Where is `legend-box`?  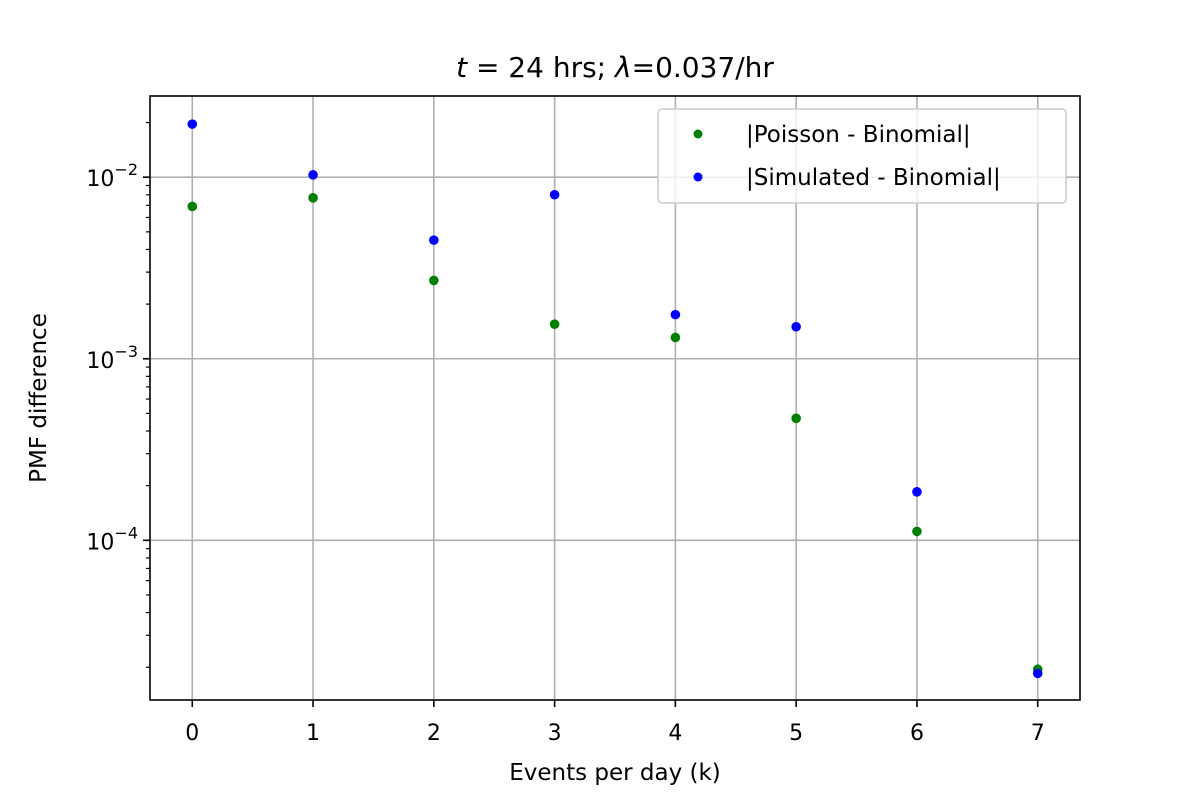
legend-box is located at coordinates (862, 156).